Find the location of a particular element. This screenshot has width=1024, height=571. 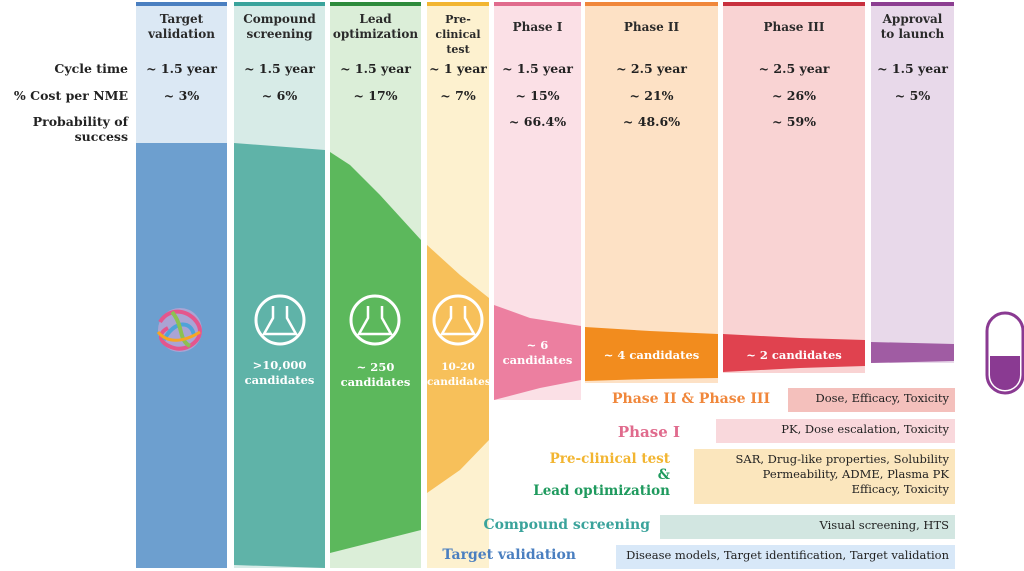

cycle-time-preclinical: ~ 1 year is located at coordinates (458, 68).